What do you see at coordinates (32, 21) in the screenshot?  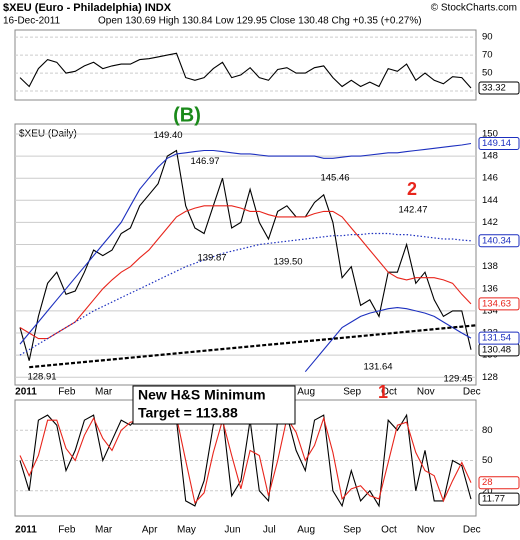 I see `date: 16-Dec-2011` at bounding box center [32, 21].